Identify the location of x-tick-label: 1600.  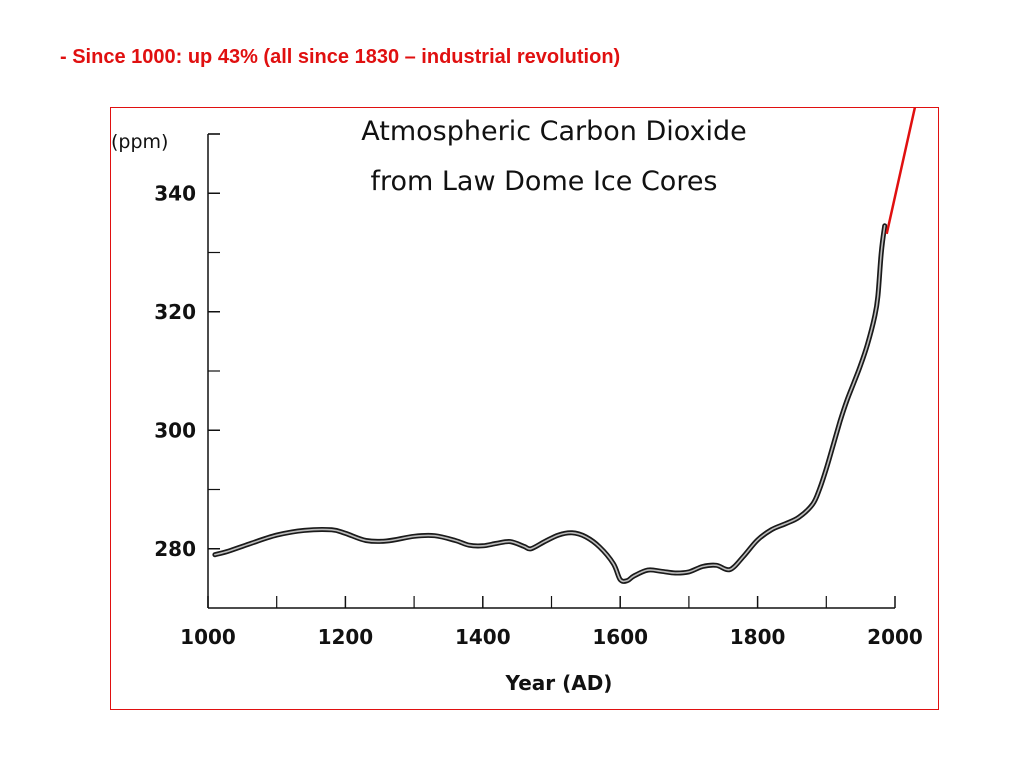
(620, 637).